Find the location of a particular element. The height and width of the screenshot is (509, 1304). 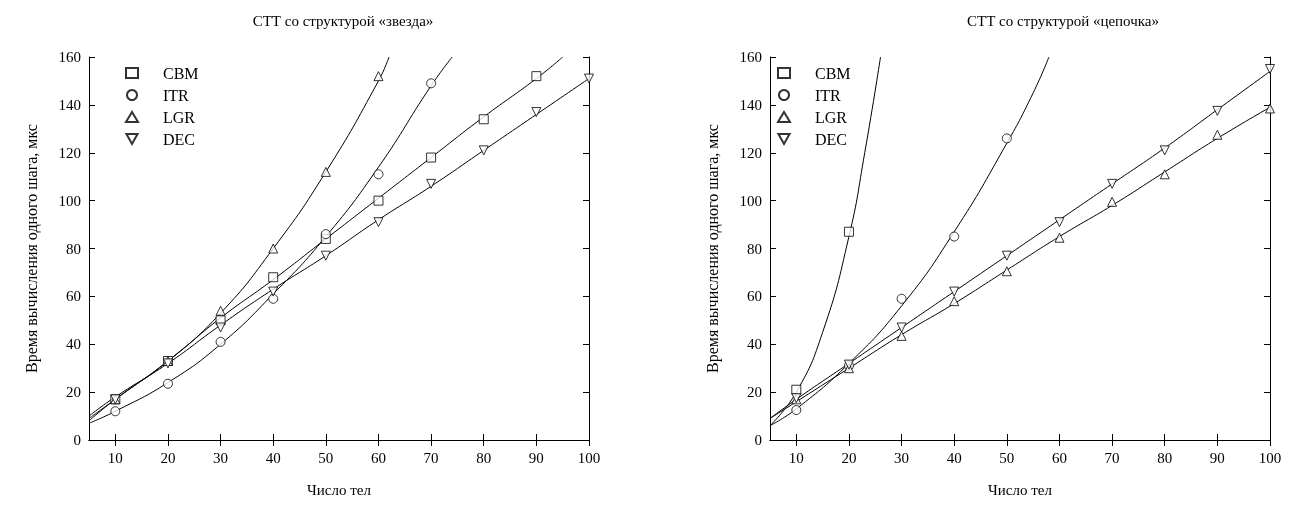

chart-title: СТТ со структурой «цепочка» is located at coordinates (1063, 20).